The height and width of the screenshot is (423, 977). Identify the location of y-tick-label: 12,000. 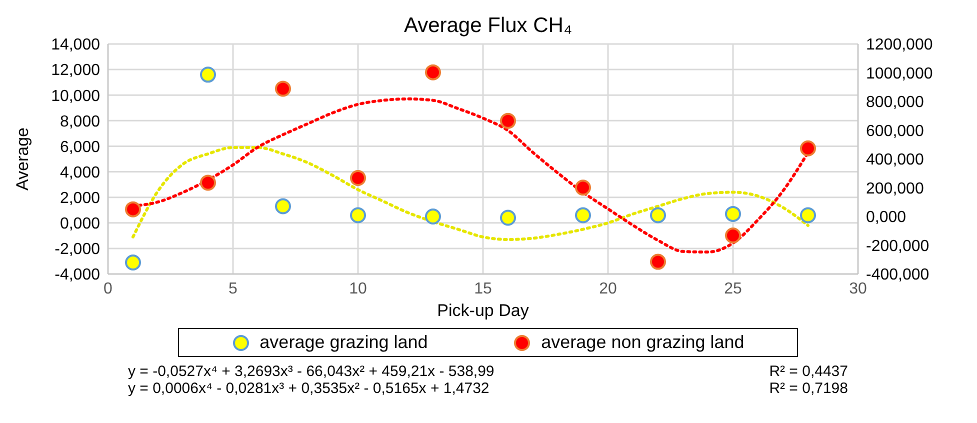
(75, 71).